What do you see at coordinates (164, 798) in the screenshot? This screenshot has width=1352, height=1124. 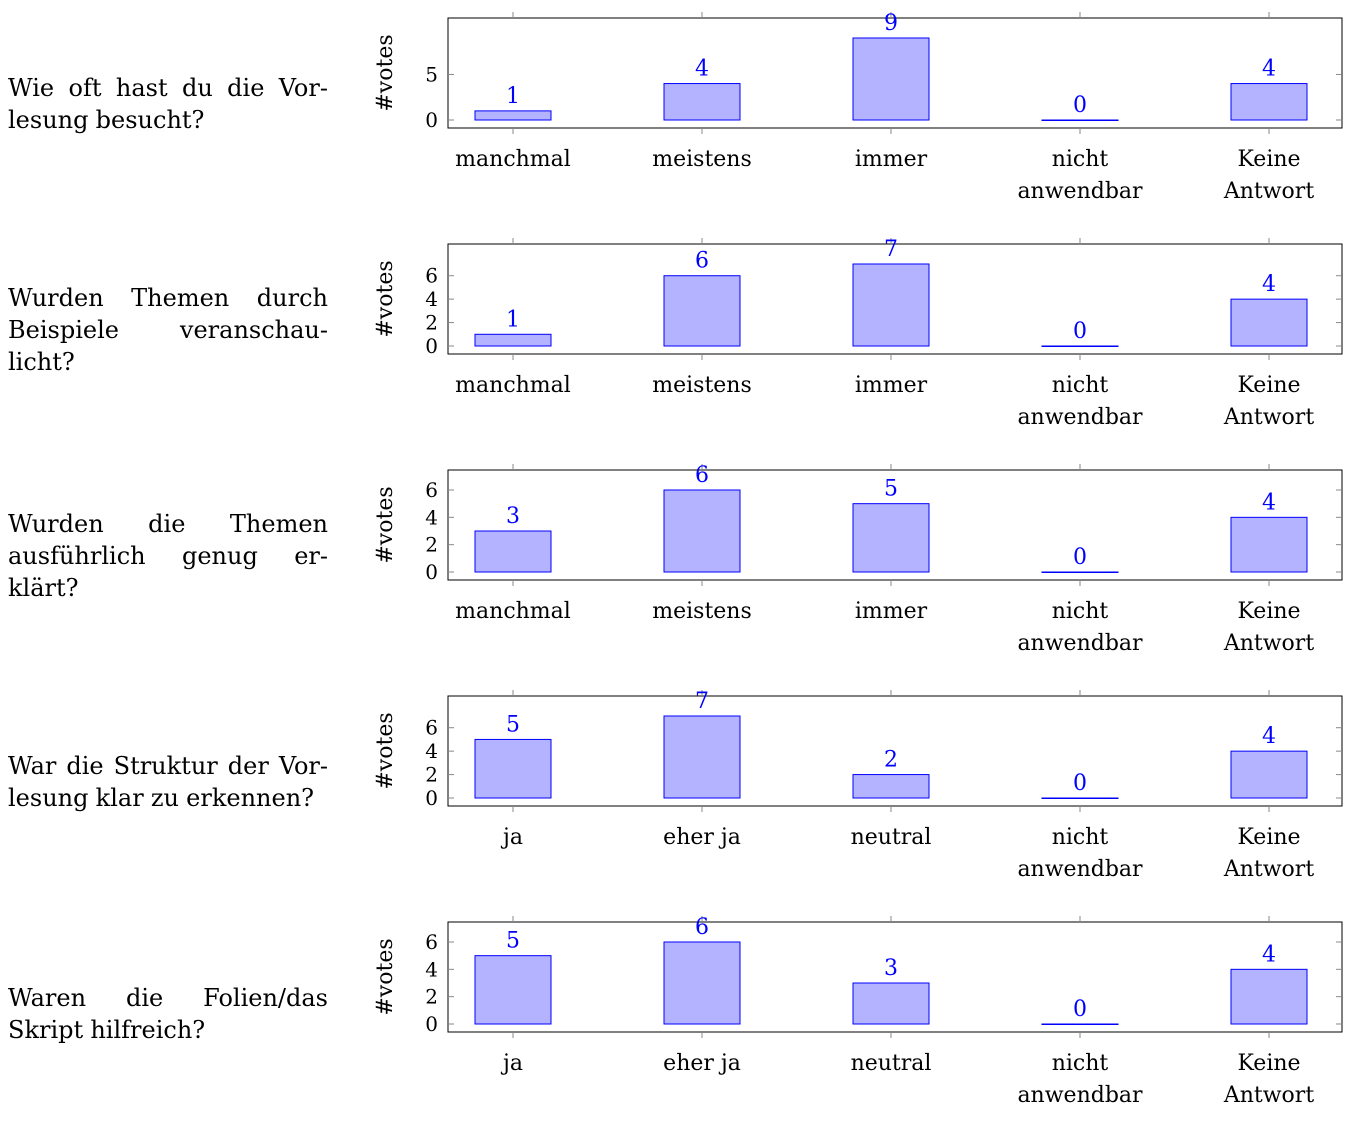 I see `question-word: zu` at bounding box center [164, 798].